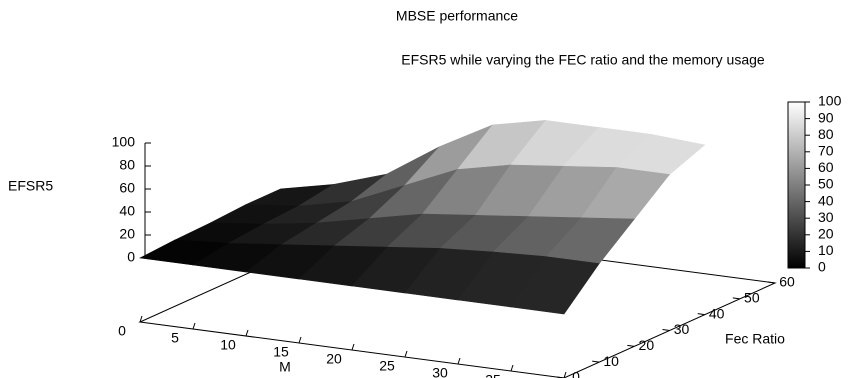 This screenshot has height=378, width=865. What do you see at coordinates (228, 345) in the screenshot?
I see `x-tick-label: 10` at bounding box center [228, 345].